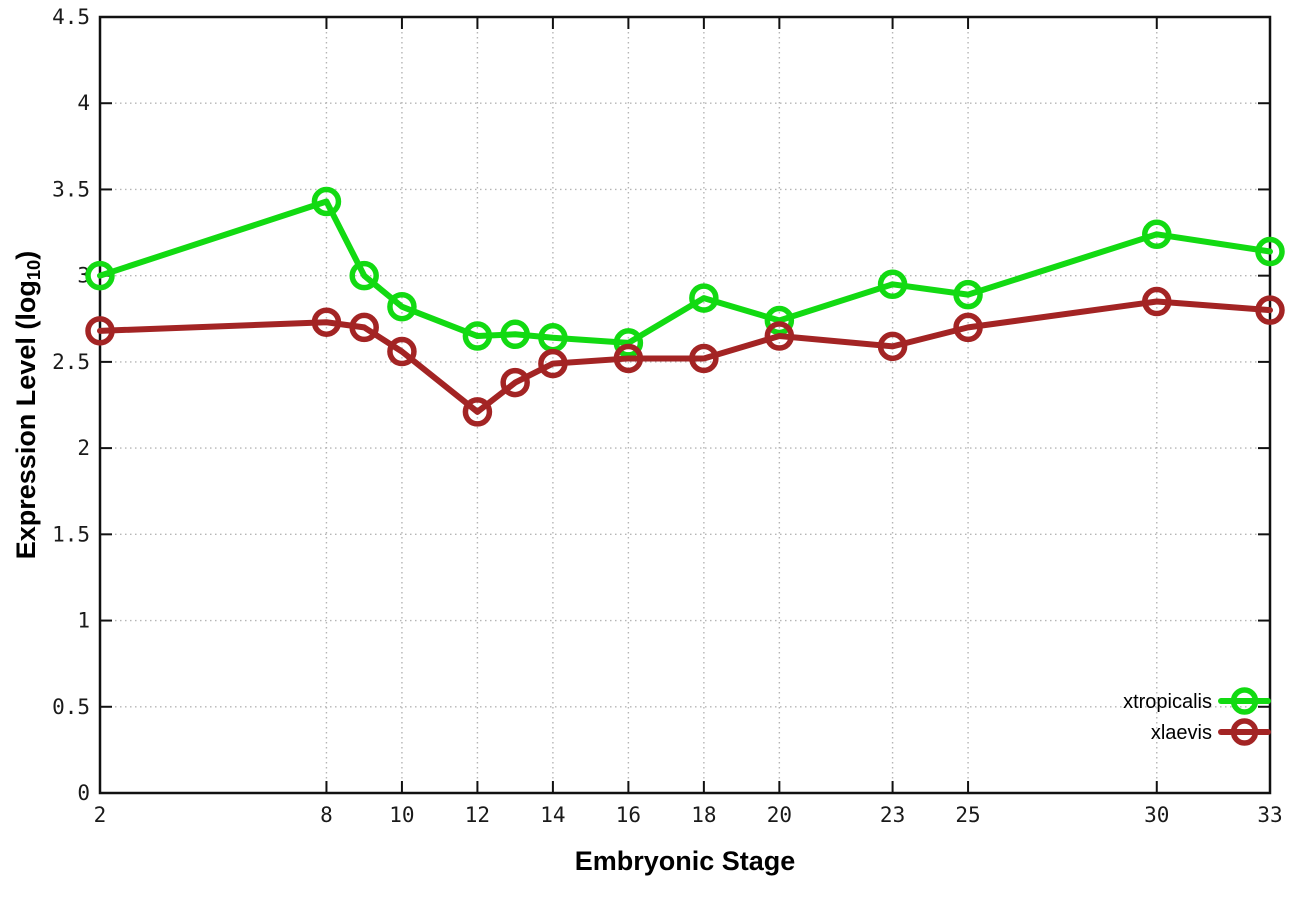 This screenshot has height=907, width=1296. What do you see at coordinates (26, 420) in the screenshot?
I see `y-axis-title-text: Expression Level (log` at bounding box center [26, 420].